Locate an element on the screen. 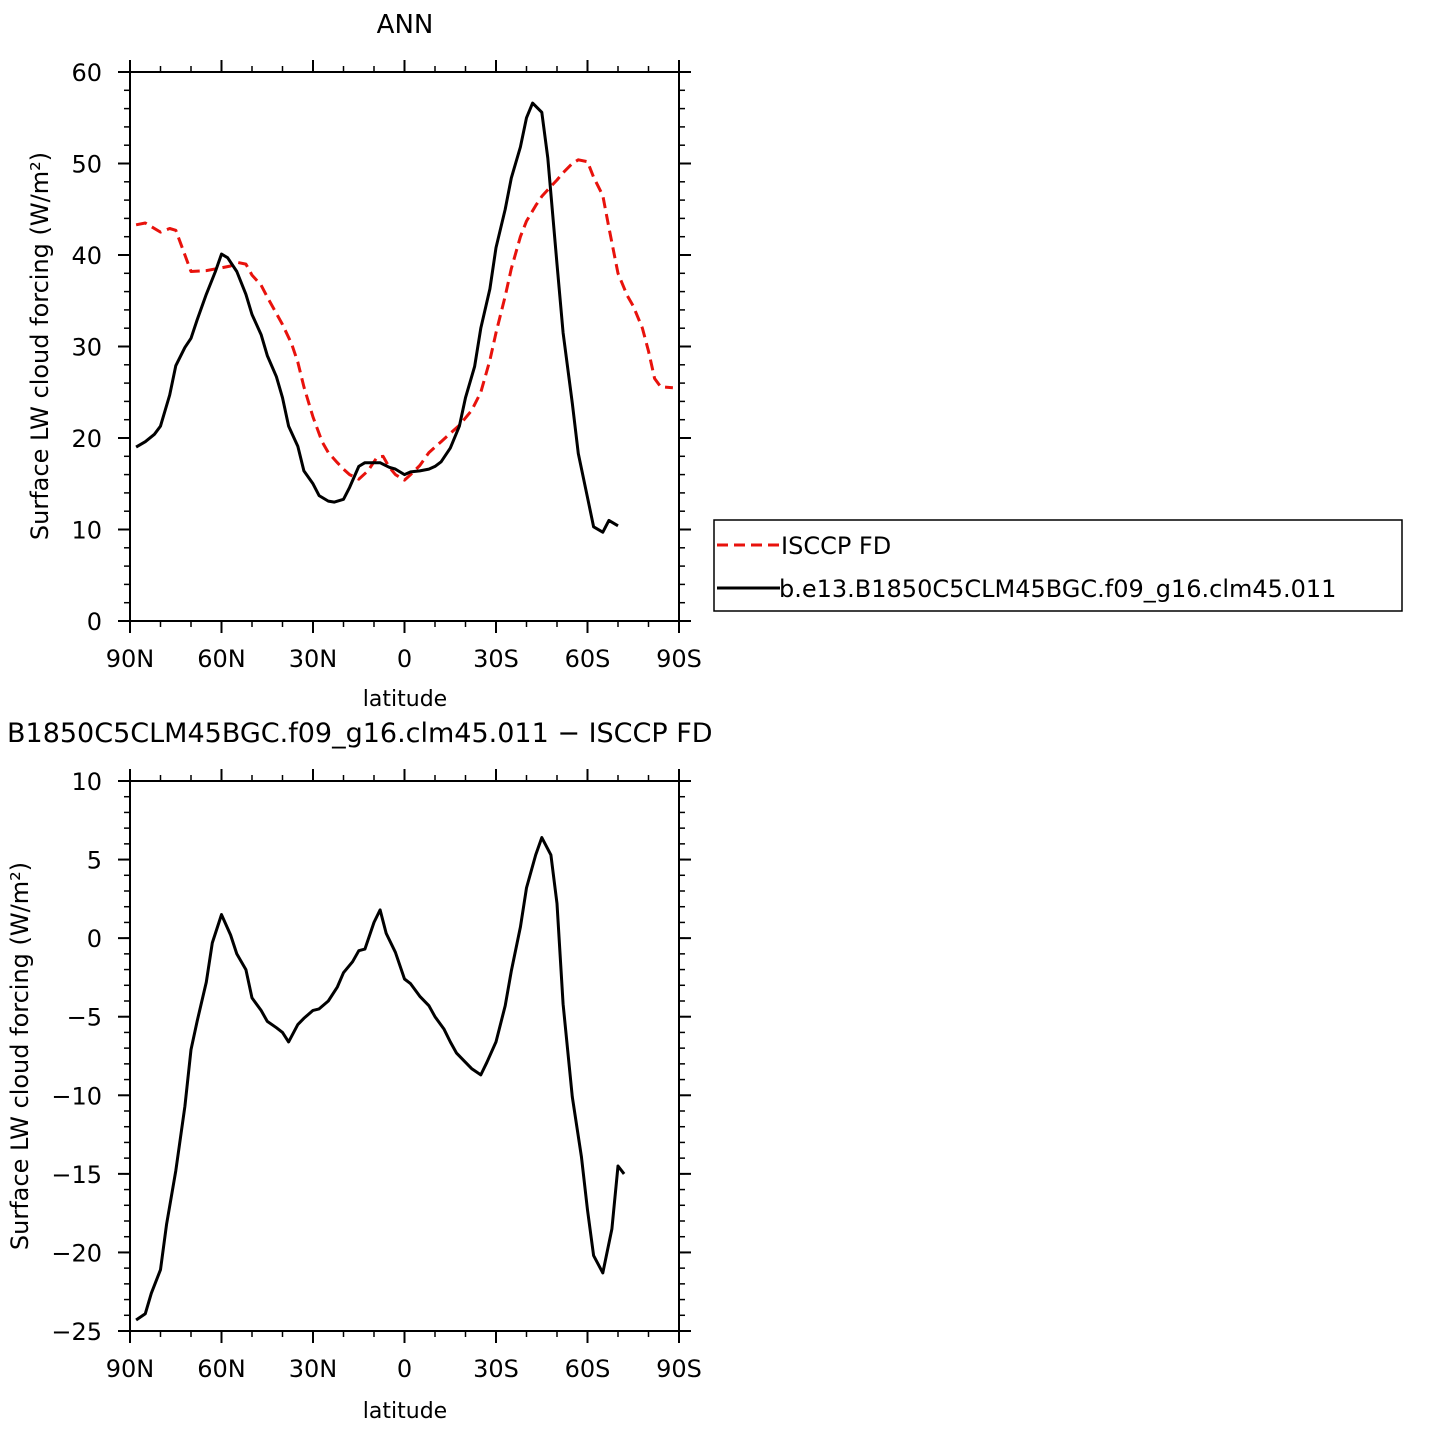  legend-label-model: b.e13.B1850C5CLM45BGC.f09_g16.clm45.011 is located at coordinates (1057, 589).